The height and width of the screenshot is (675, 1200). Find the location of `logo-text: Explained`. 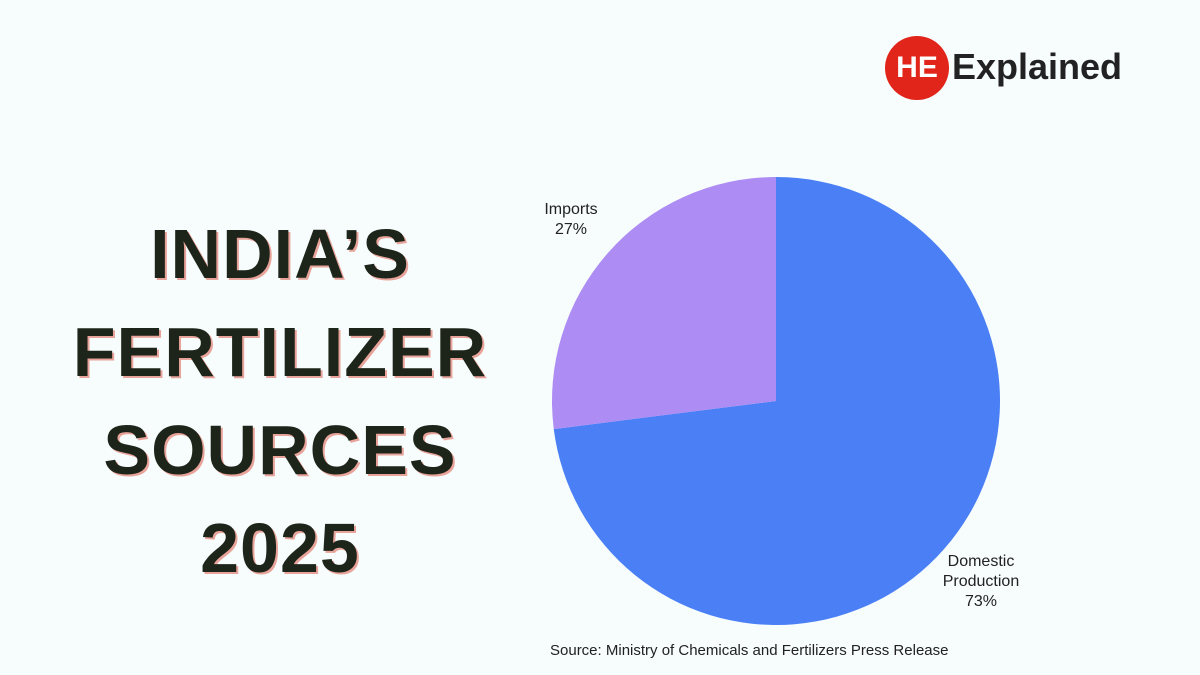

logo-text: Explained is located at coordinates (1037, 66).